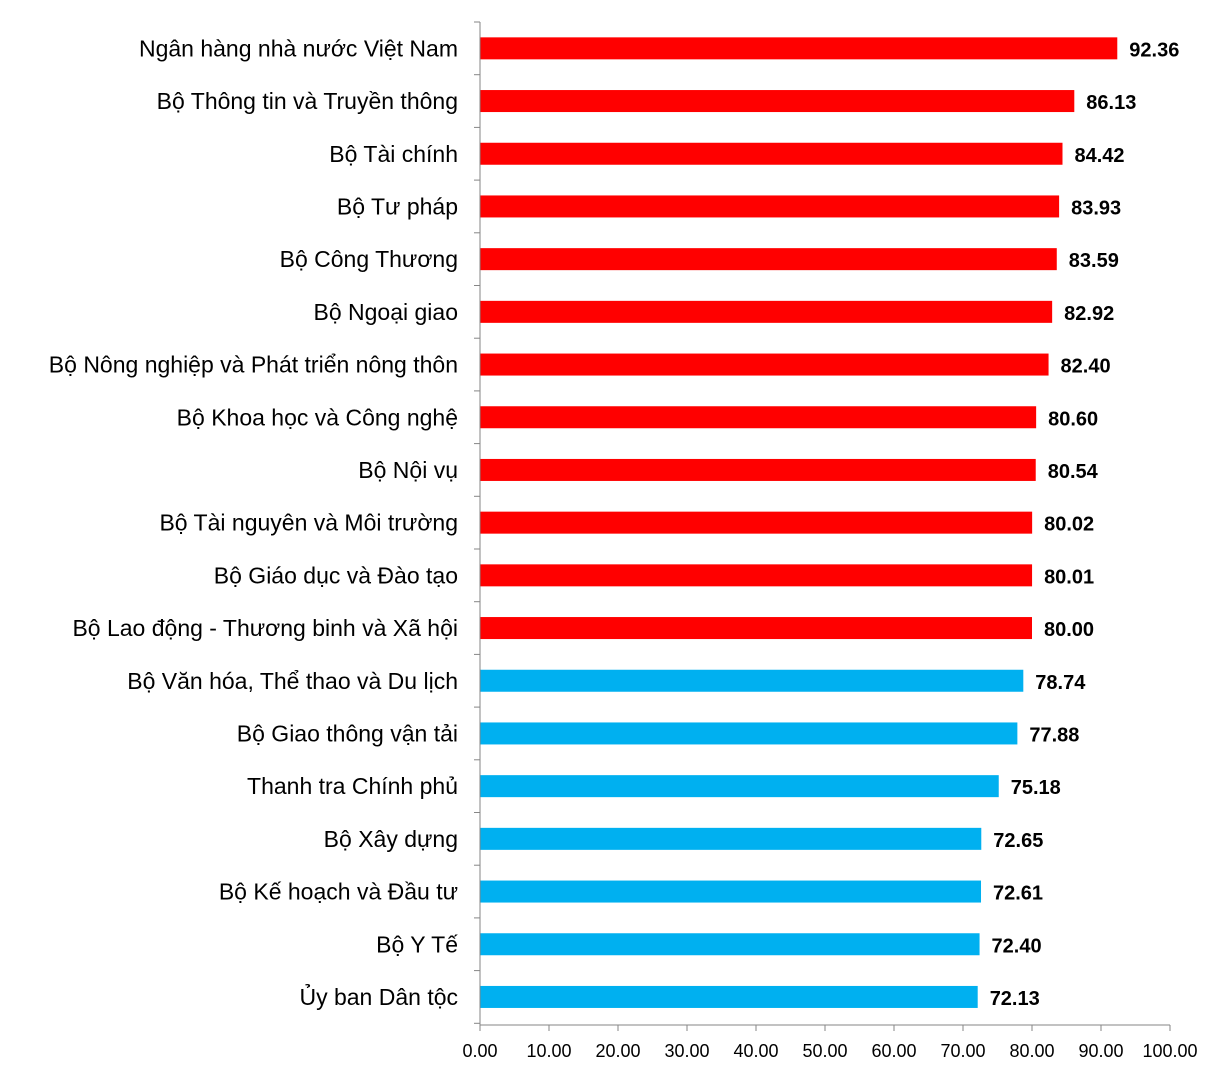  Describe the element at coordinates (1054, 735) in the screenshot. I see `data-label: 77.88` at that location.